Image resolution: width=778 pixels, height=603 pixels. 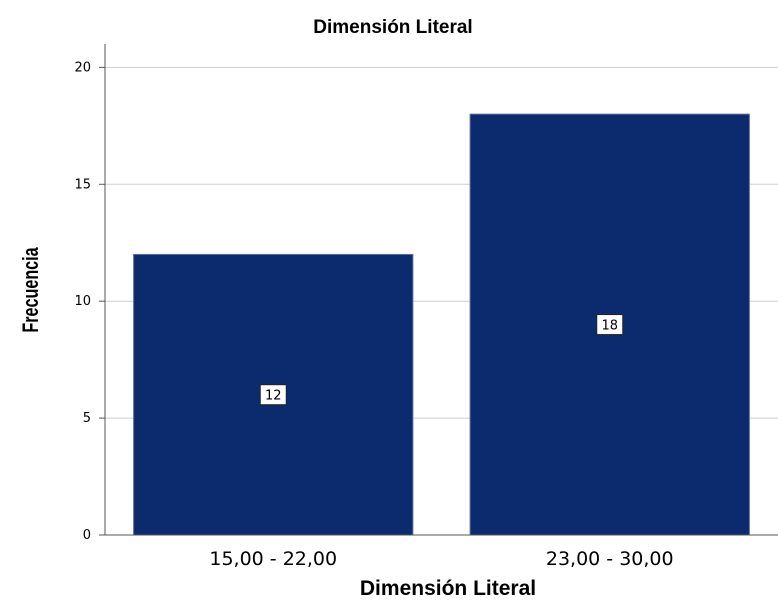 What do you see at coordinates (32, 290) in the screenshot?
I see `y-axis-label: Frecuencia` at bounding box center [32, 290].